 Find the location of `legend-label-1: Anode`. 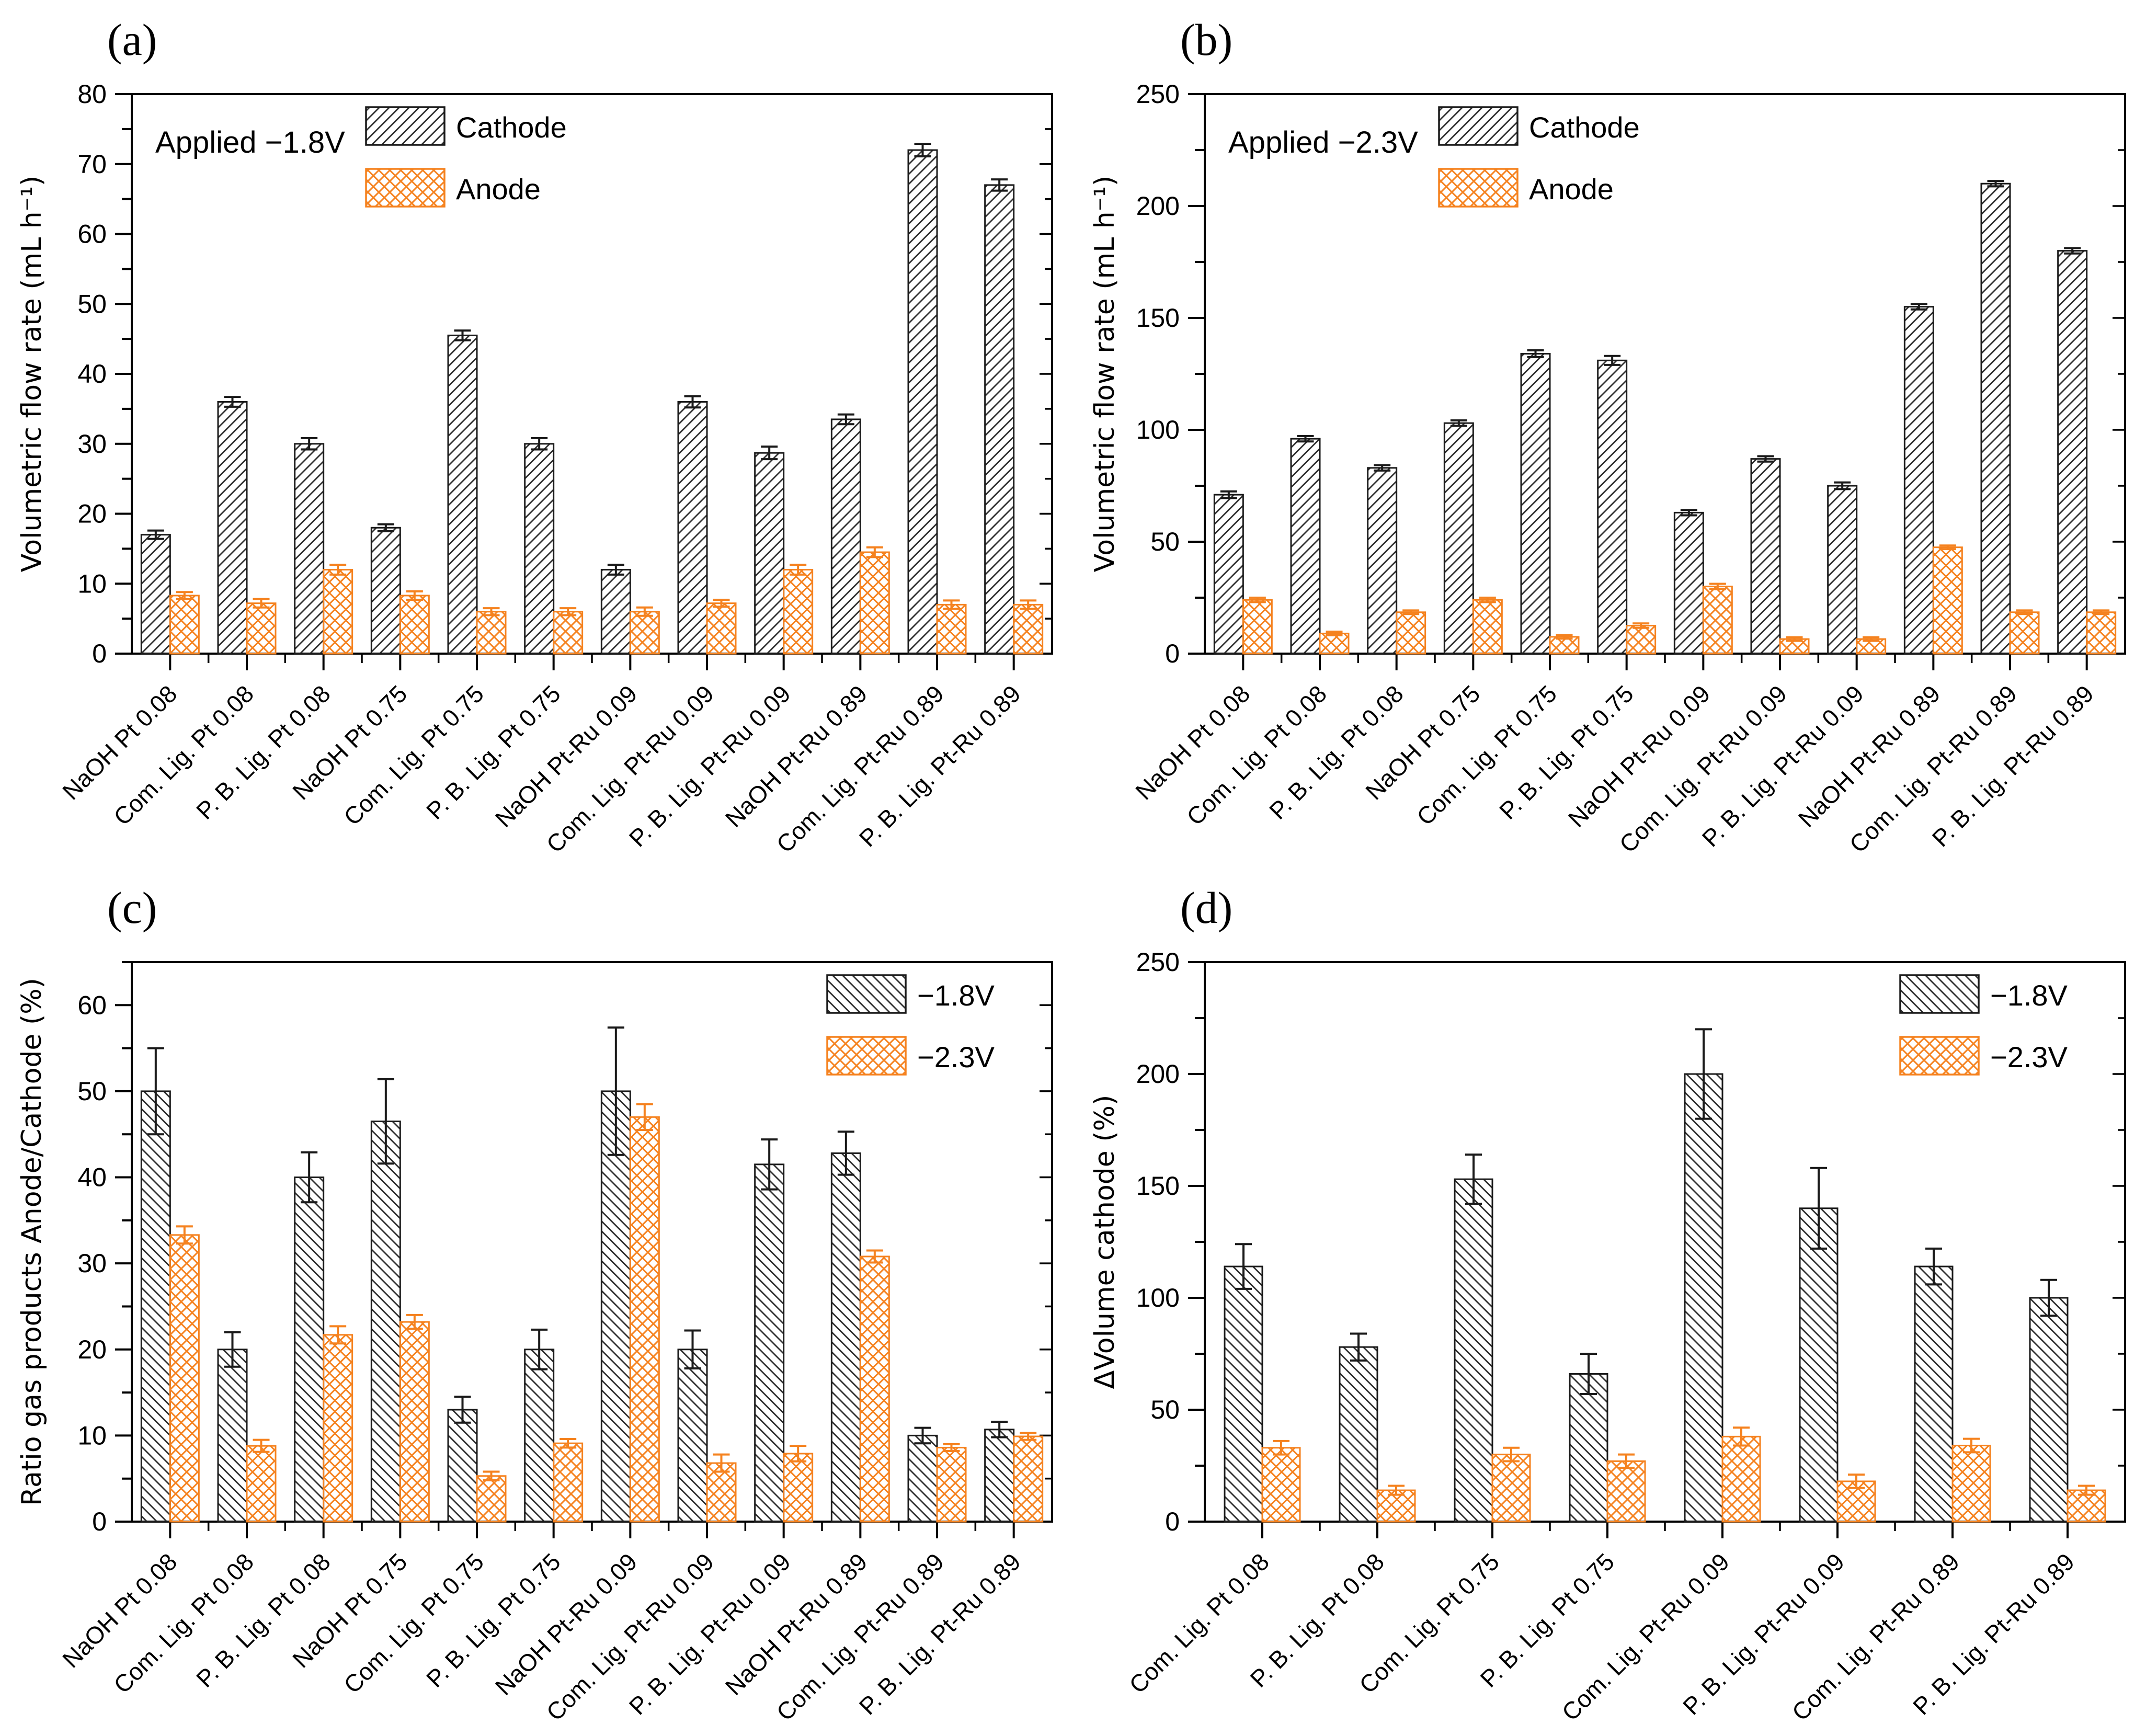

legend-label-1: Anode is located at coordinates (1571, 189).